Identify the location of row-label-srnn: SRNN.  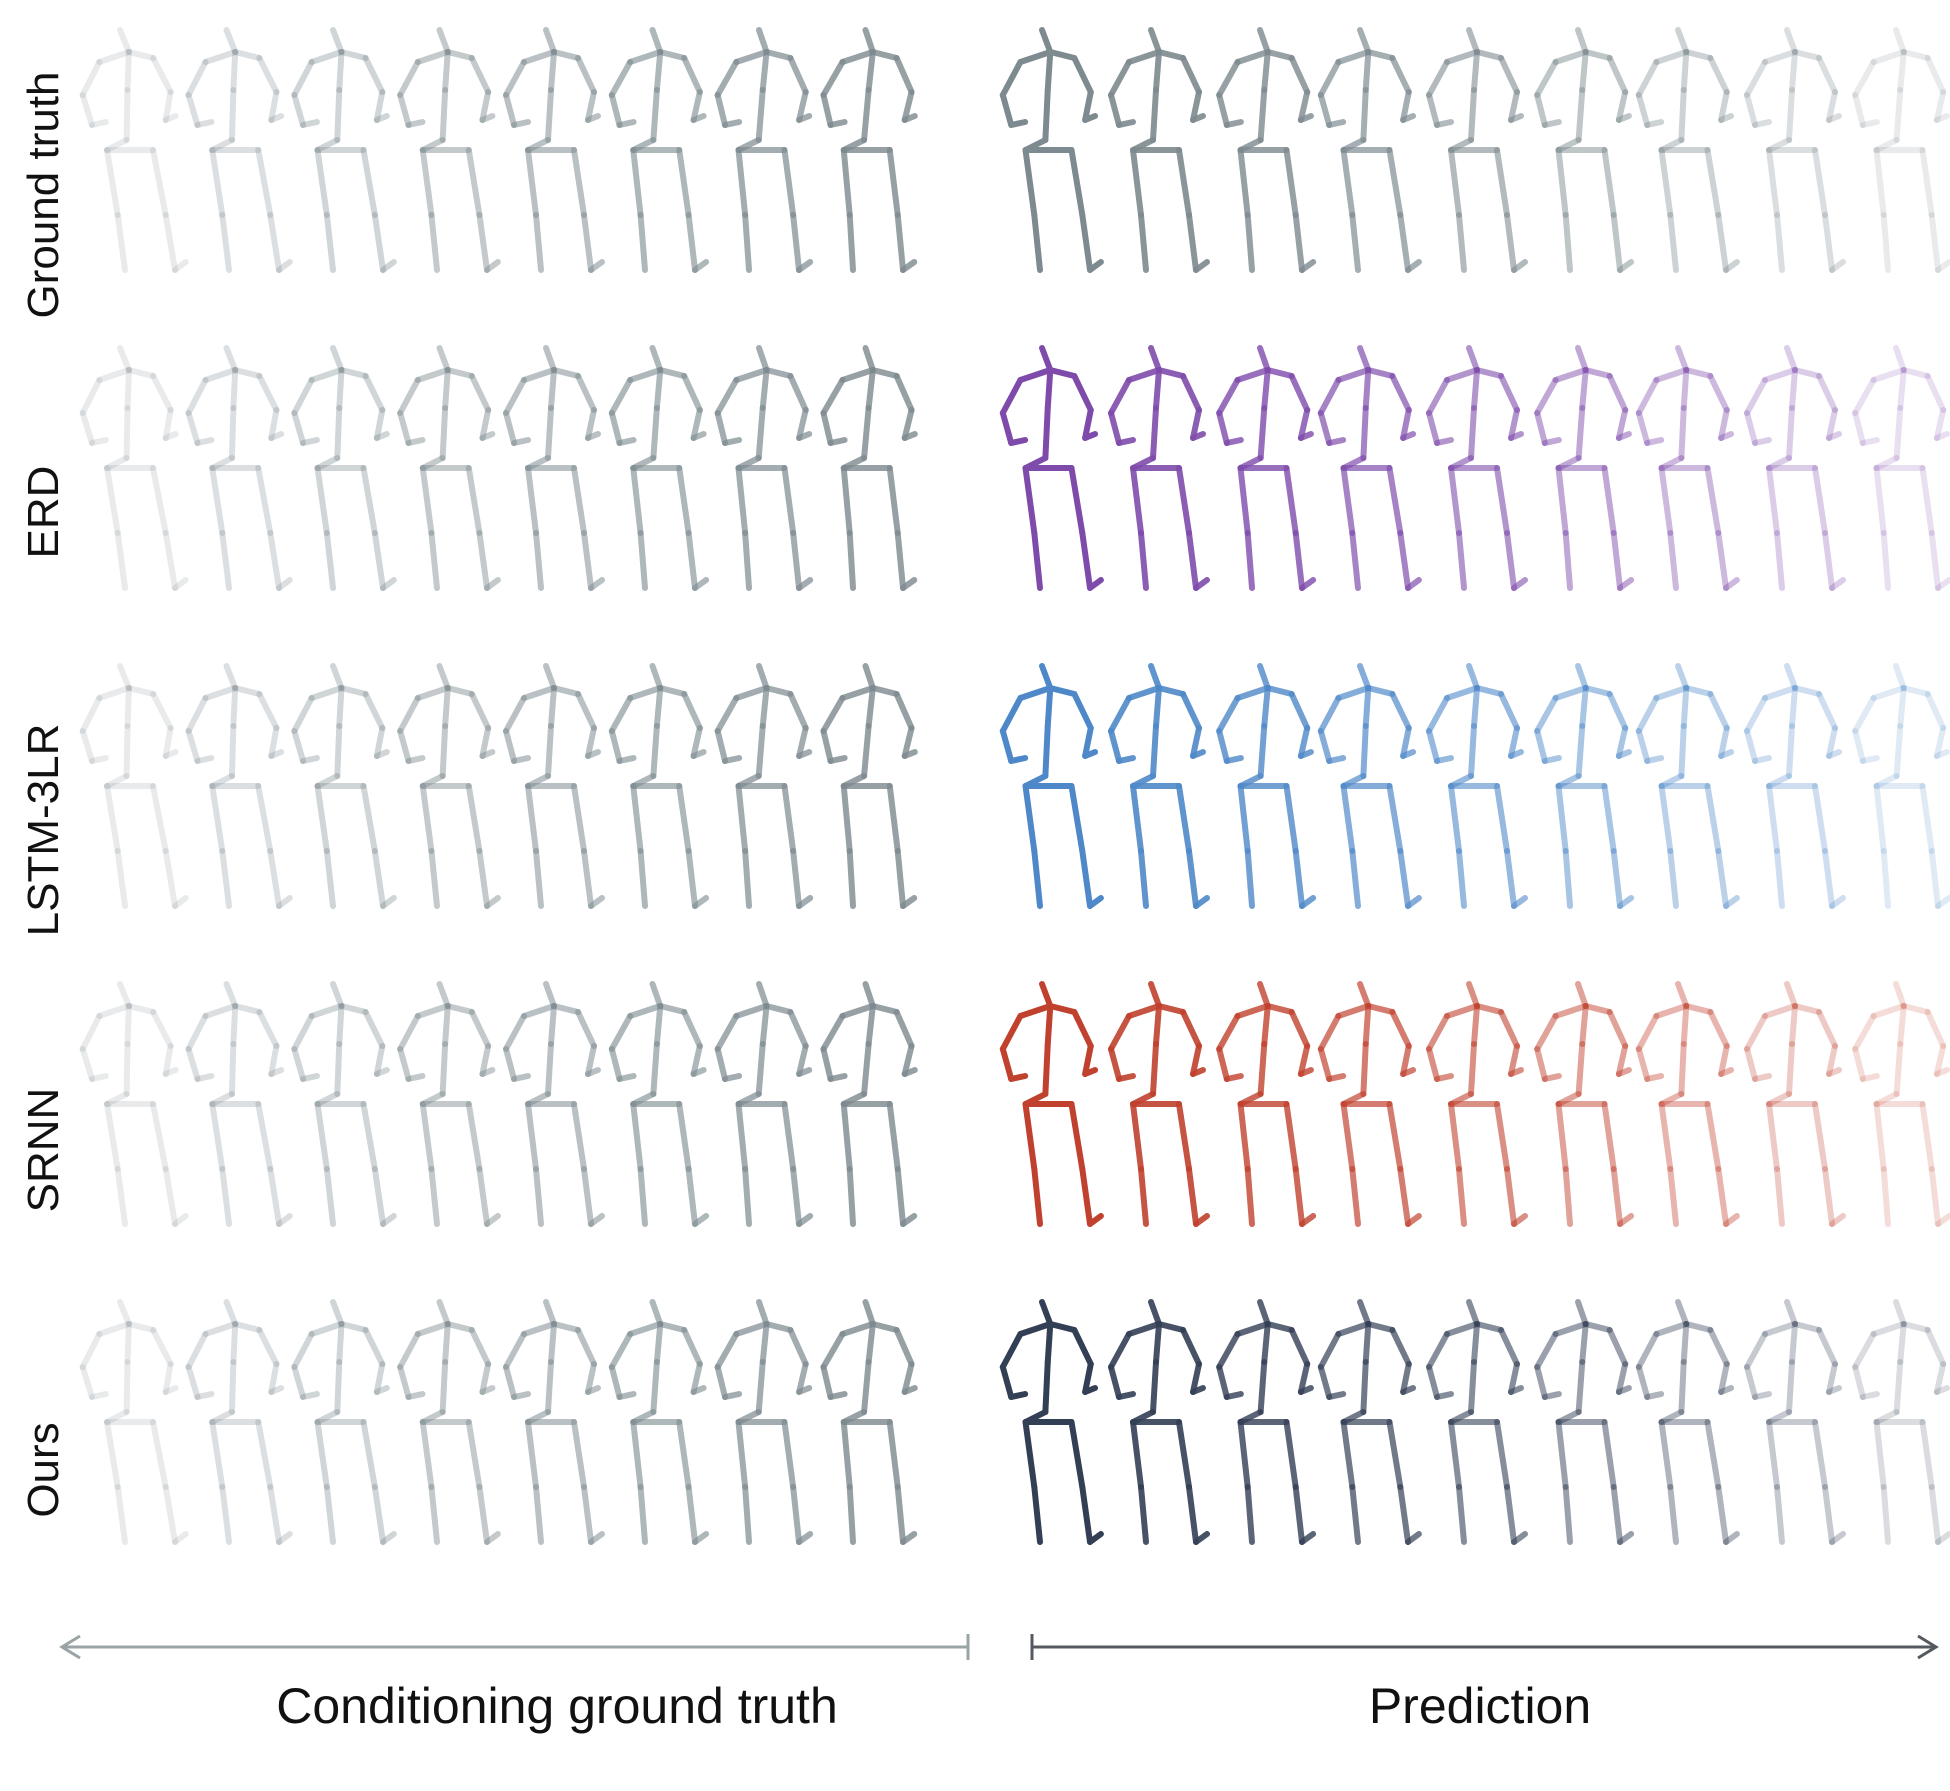
(43, 1150).